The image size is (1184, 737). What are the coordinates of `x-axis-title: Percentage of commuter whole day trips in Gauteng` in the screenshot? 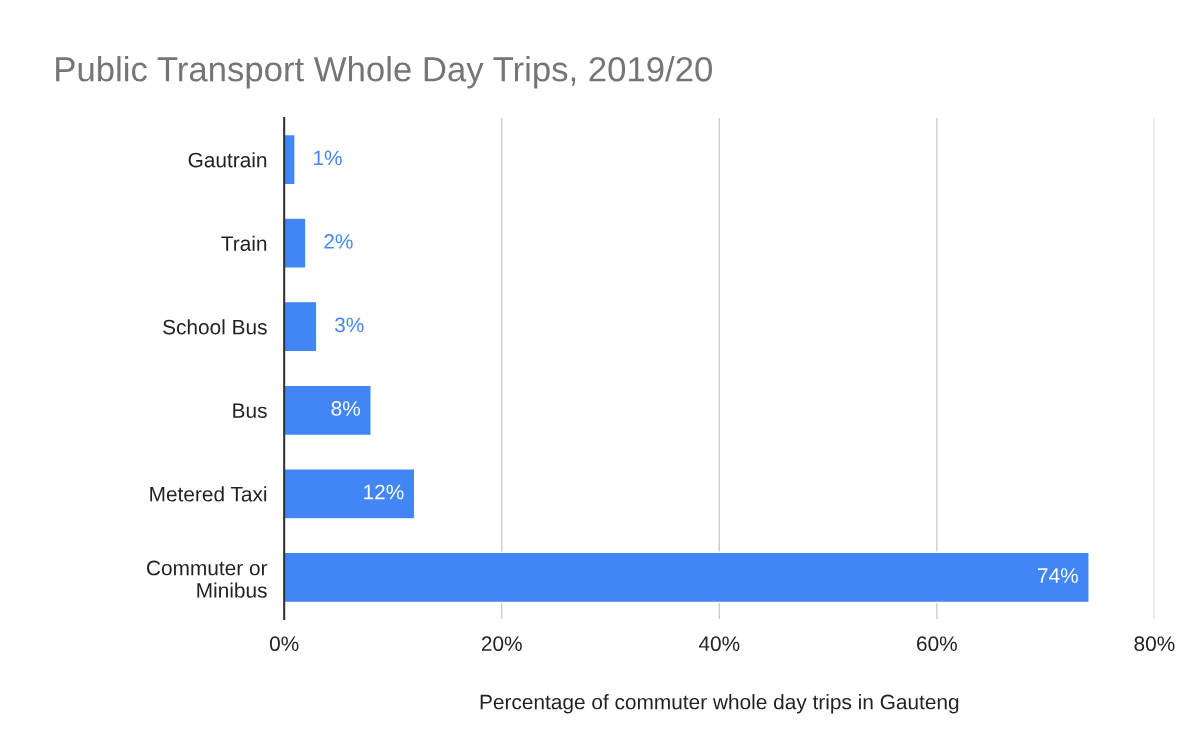 It's located at (719, 704).